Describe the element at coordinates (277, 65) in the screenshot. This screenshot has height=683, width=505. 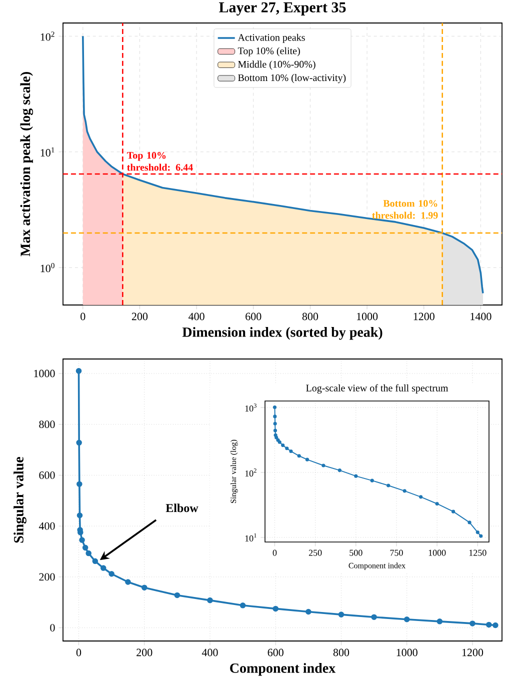
I see `legend-label: Middle (10%-90%)` at that location.